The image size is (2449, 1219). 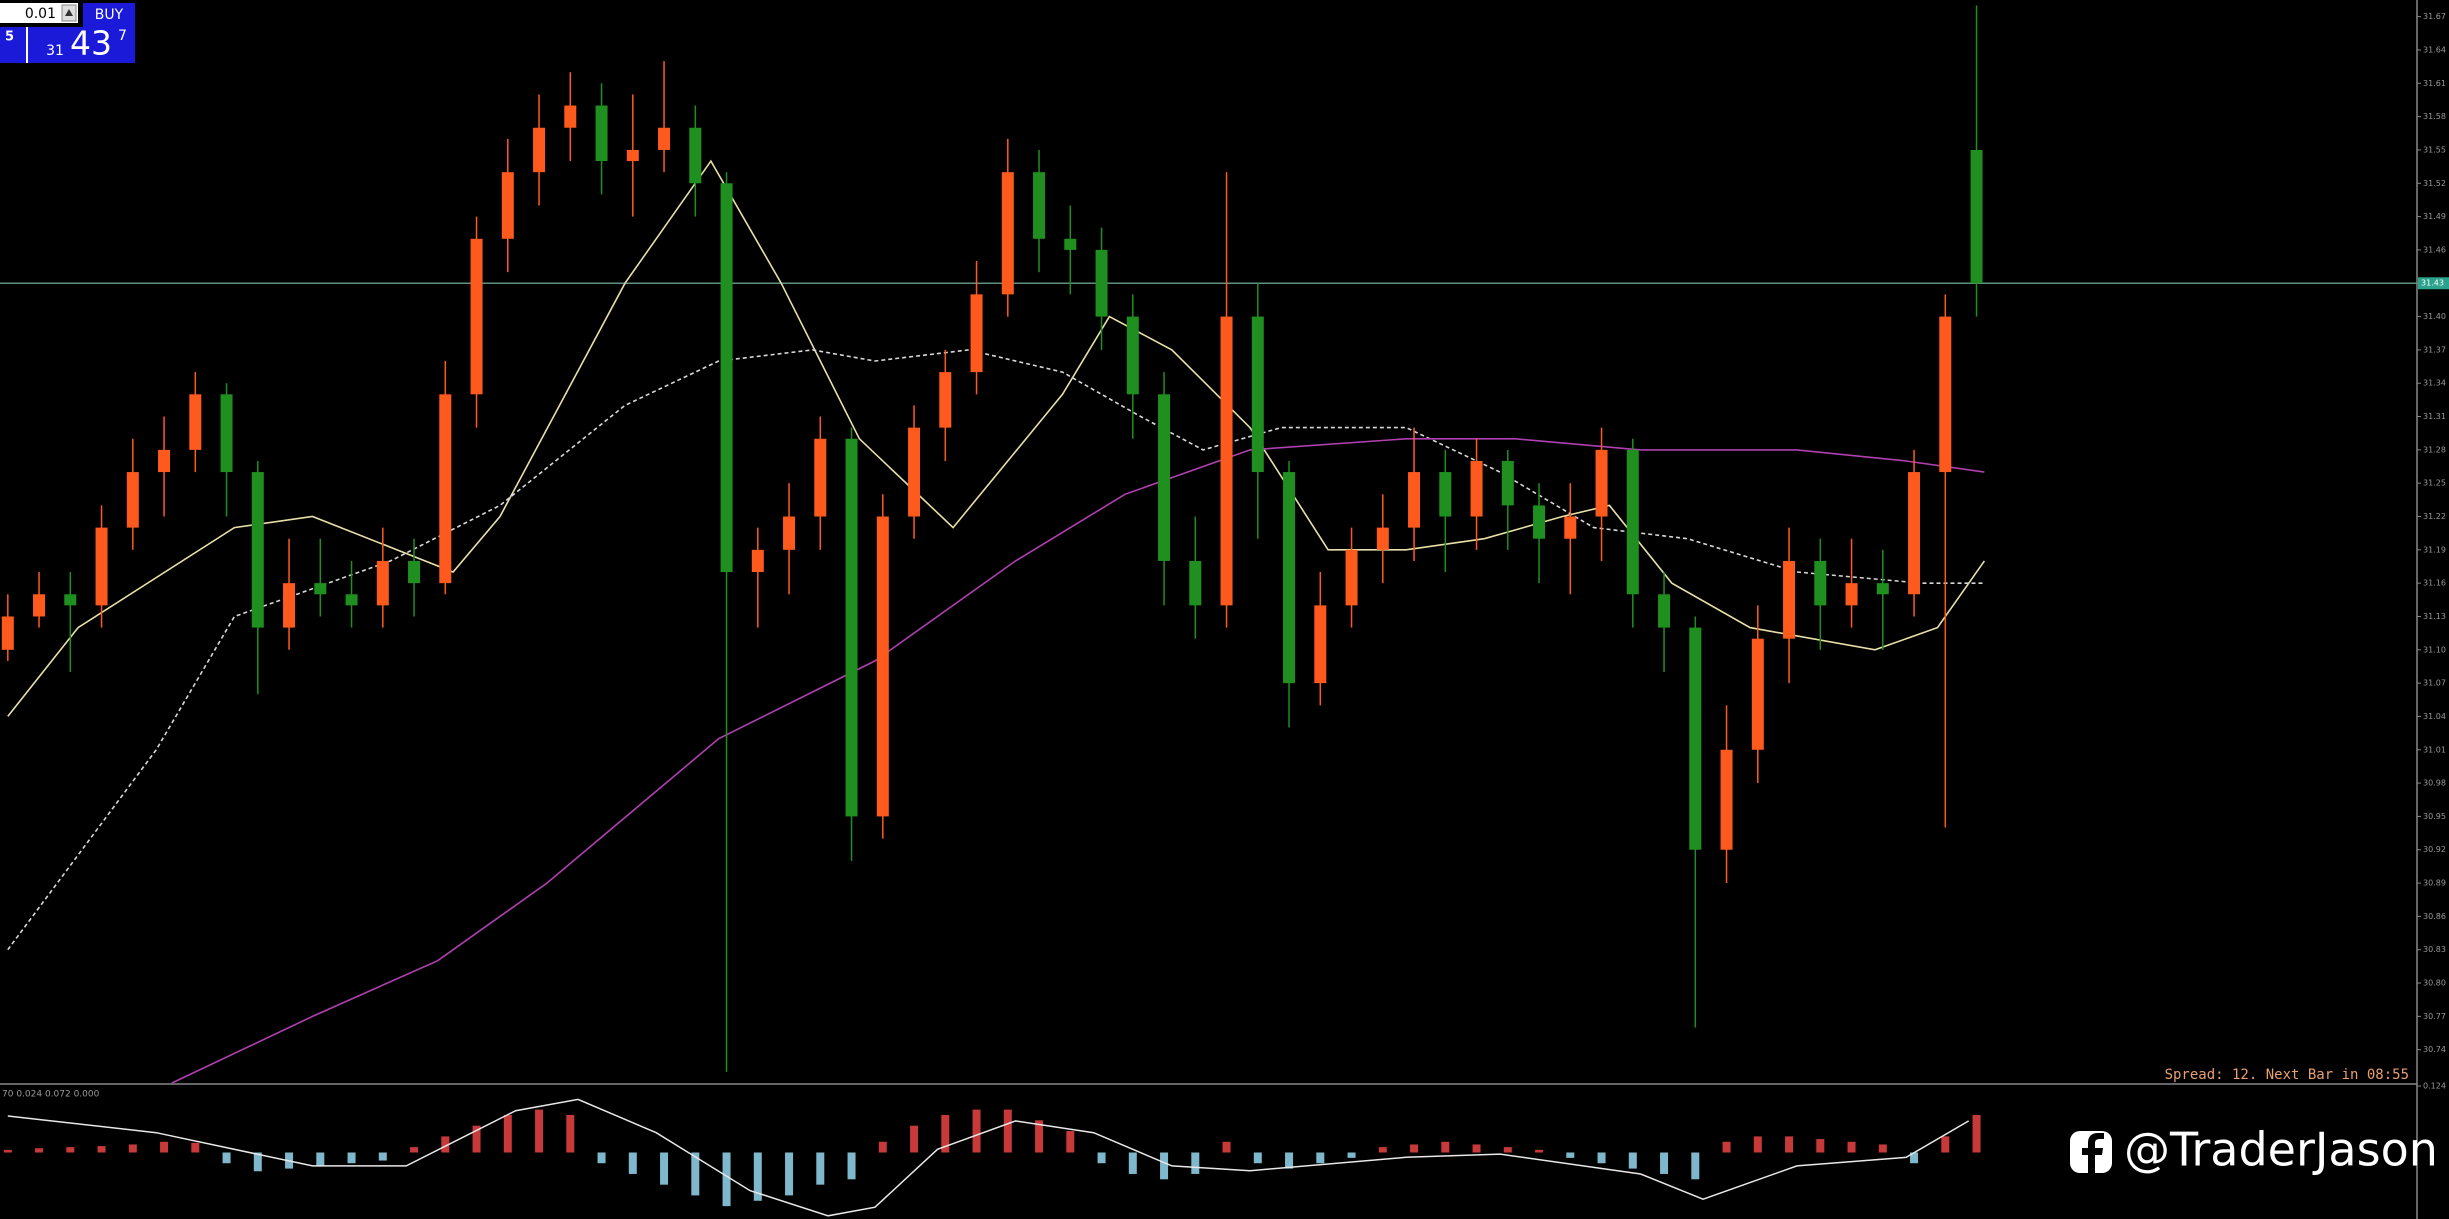 What do you see at coordinates (2434, 149) in the screenshot?
I see `y-tick-label: 31.55` at bounding box center [2434, 149].